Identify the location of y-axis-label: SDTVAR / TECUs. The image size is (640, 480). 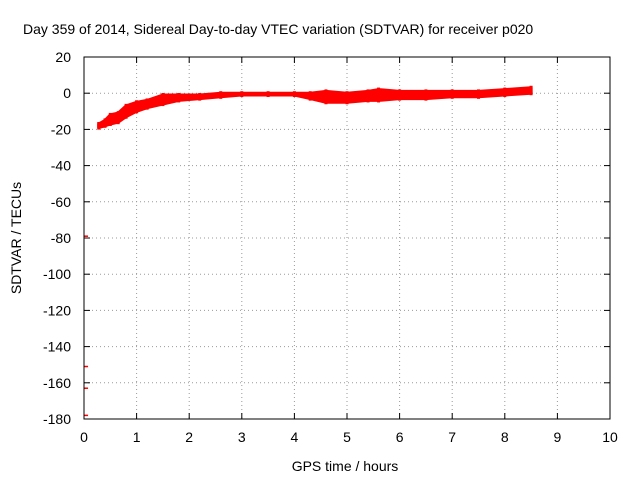
(16, 238).